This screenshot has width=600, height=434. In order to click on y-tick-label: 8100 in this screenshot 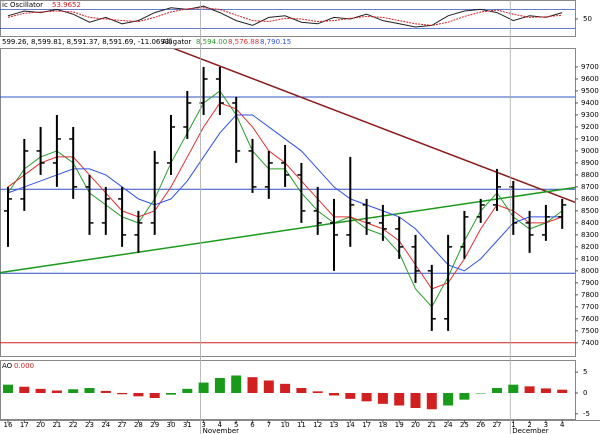, I will do `click(590, 259)`.